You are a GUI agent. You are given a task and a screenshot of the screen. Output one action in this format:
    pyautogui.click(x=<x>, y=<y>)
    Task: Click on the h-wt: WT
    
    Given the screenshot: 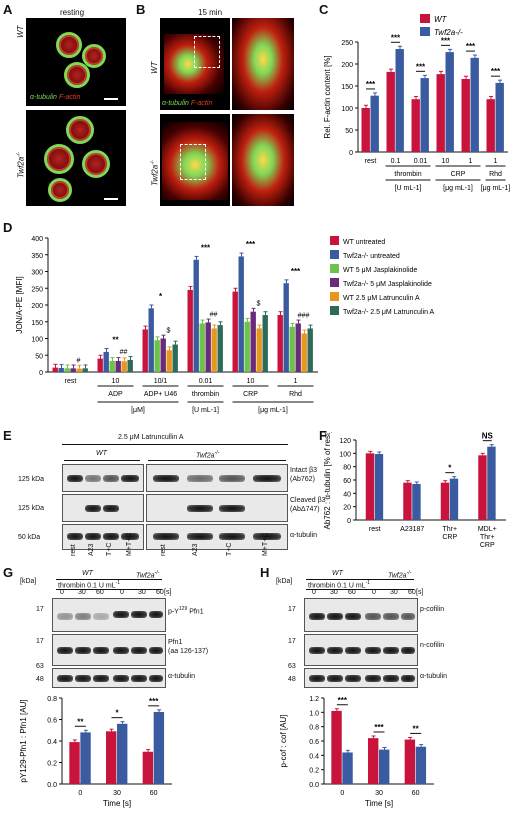 What is the action you would take?
    pyautogui.click(x=337, y=573)
    